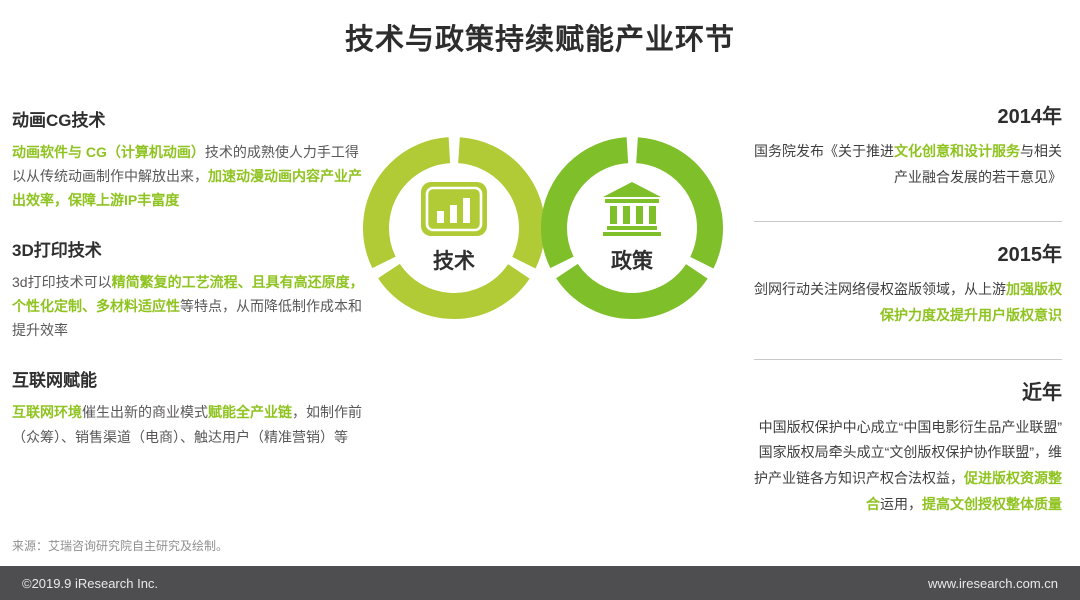 The height and width of the screenshot is (600, 1080). What do you see at coordinates (901, 504) in the screenshot?
I see `body-text: 运用，` at bounding box center [901, 504].